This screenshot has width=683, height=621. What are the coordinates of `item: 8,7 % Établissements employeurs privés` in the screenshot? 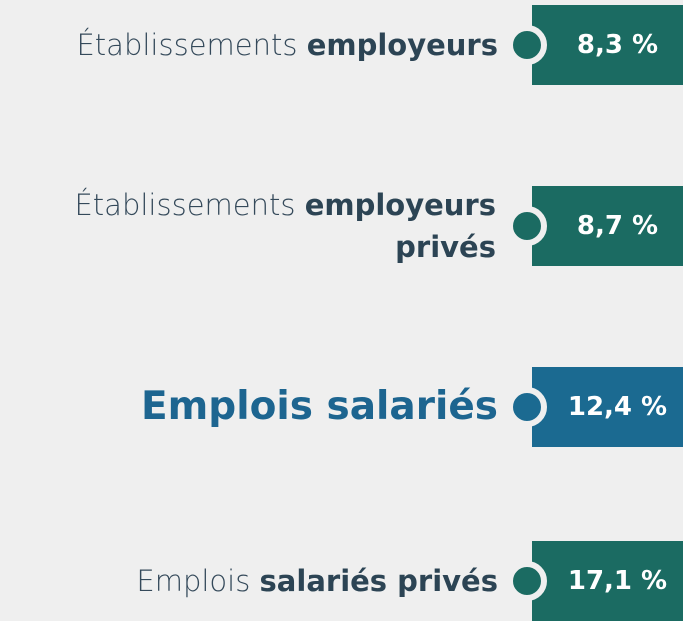 It's located at (341, 226).